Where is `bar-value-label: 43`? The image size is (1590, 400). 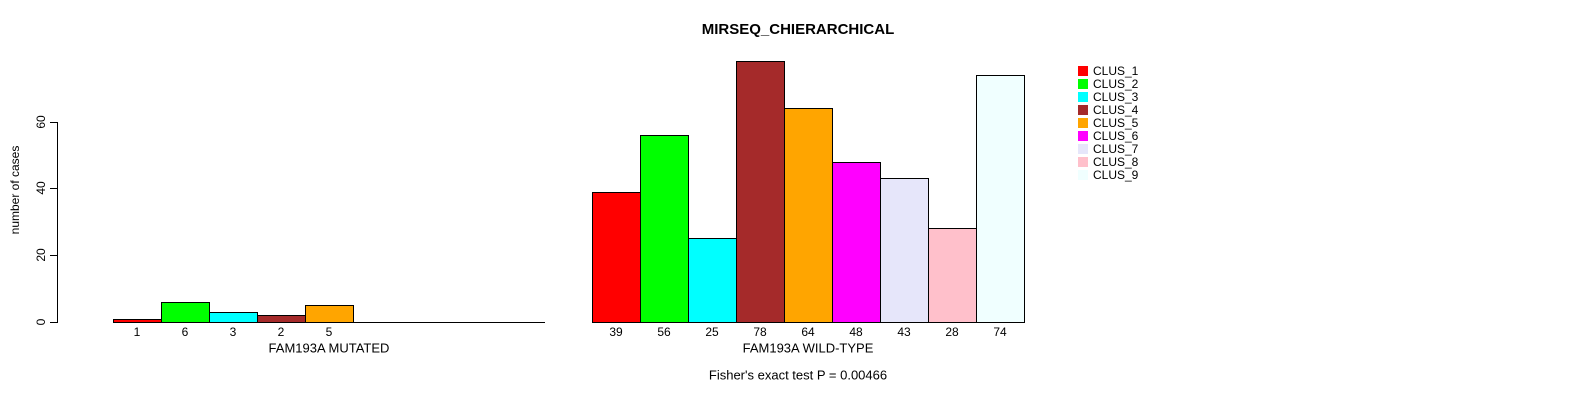 bar-value-label: 43 is located at coordinates (904, 332).